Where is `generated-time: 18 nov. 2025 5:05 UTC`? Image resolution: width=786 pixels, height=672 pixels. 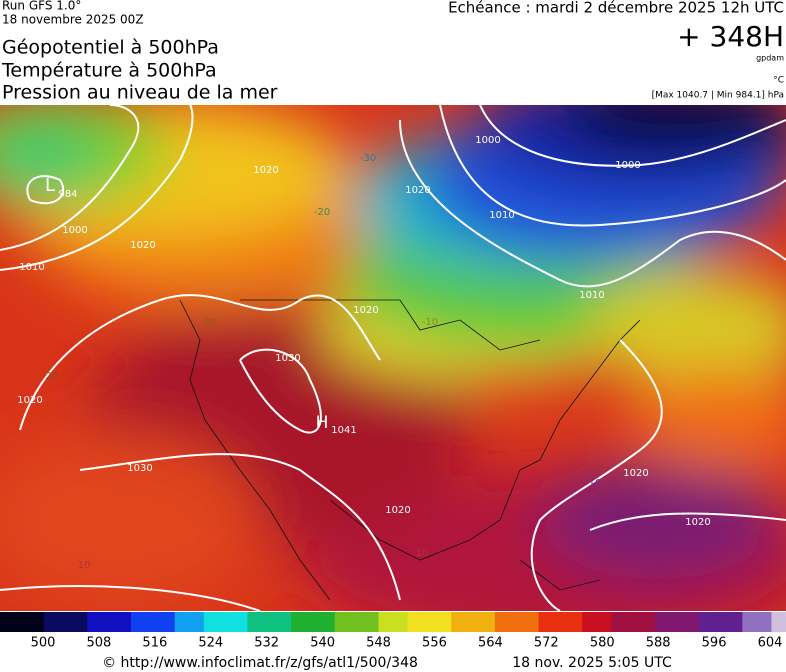 generated-time: 18 nov. 2025 5:05 UTC is located at coordinates (592, 663).